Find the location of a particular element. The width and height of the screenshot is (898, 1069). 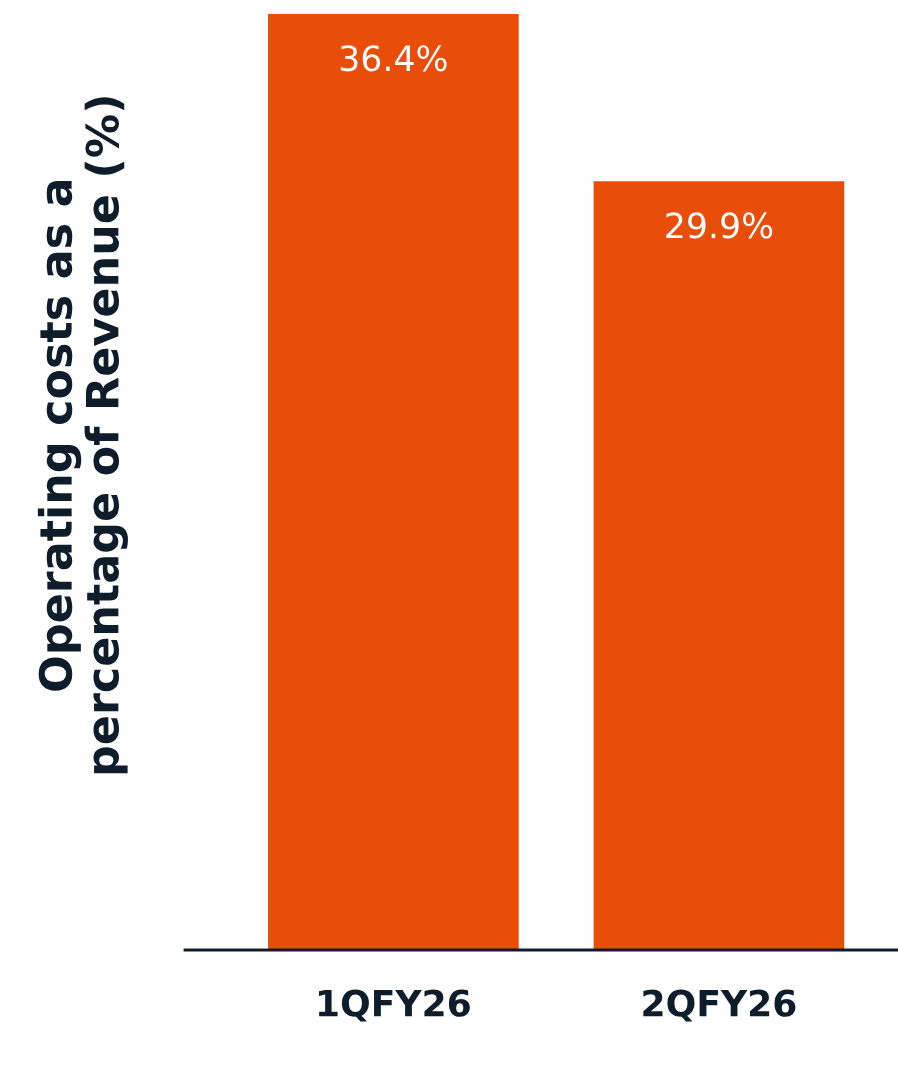

data-label: 29.9% is located at coordinates (719, 225).